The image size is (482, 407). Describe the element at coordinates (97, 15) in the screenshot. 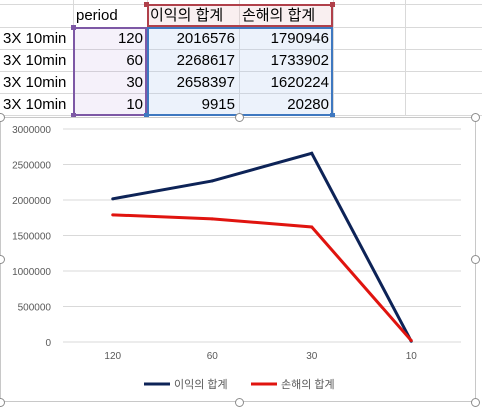

I see `header-cell-period: period` at that location.